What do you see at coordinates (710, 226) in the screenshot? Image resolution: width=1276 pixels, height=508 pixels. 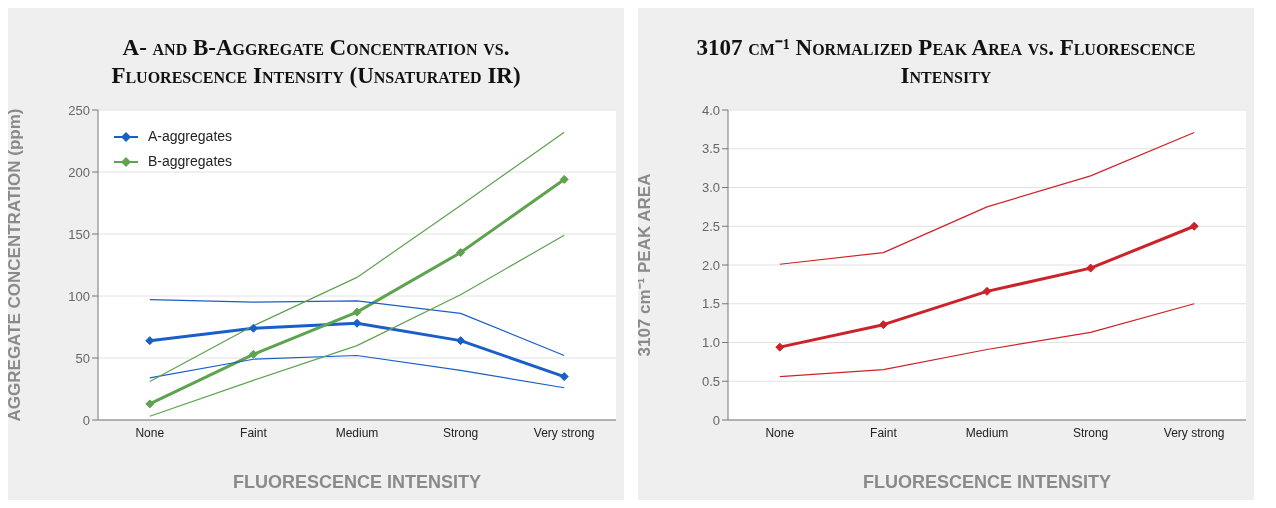 I see `y-tick-label: 2.5` at bounding box center [710, 226].